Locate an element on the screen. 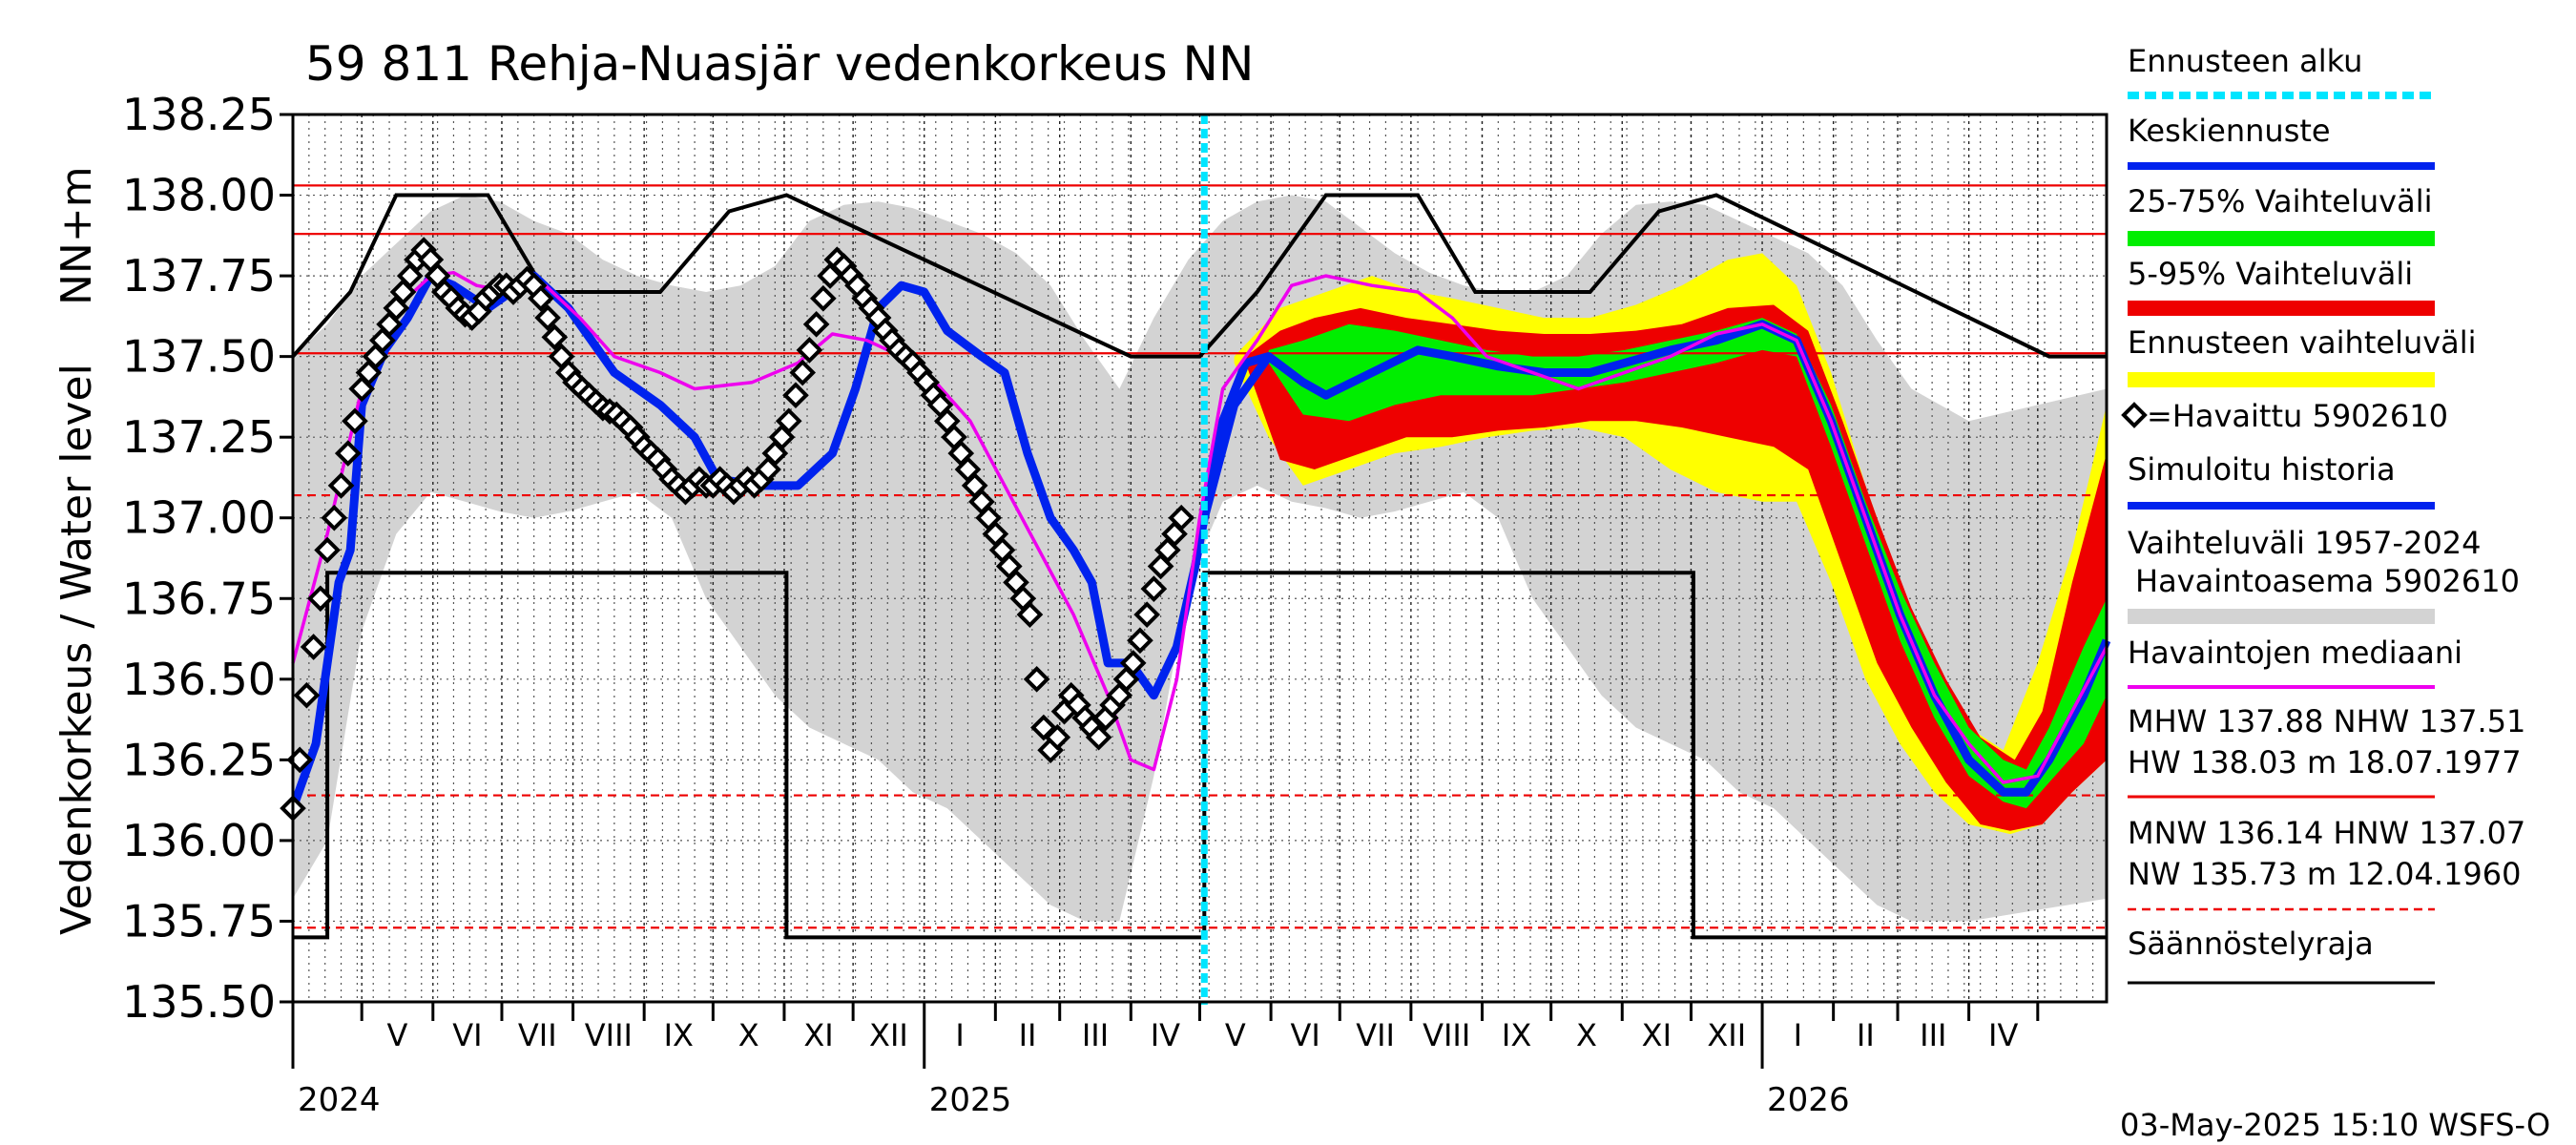 This screenshot has width=2576, height=1145. legend-label: Havaintojen mediaani is located at coordinates (2295, 653).